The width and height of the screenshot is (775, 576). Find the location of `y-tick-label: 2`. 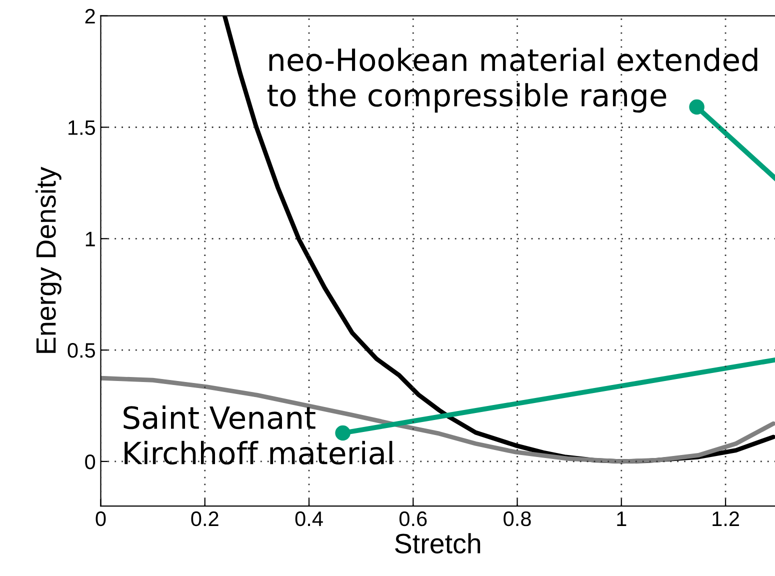

y-tick-label: 2 is located at coordinates (90, 16).